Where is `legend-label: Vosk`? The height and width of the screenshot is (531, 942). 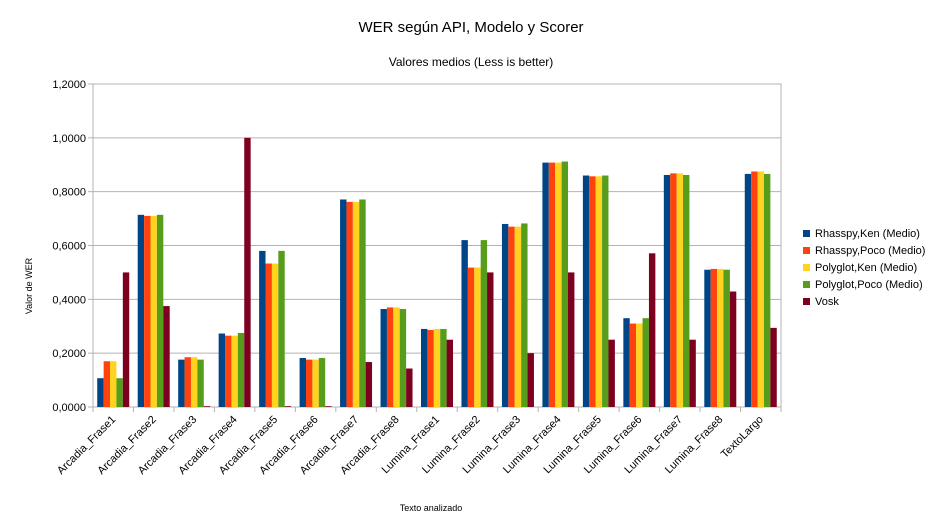 legend-label: Vosk is located at coordinates (827, 301).